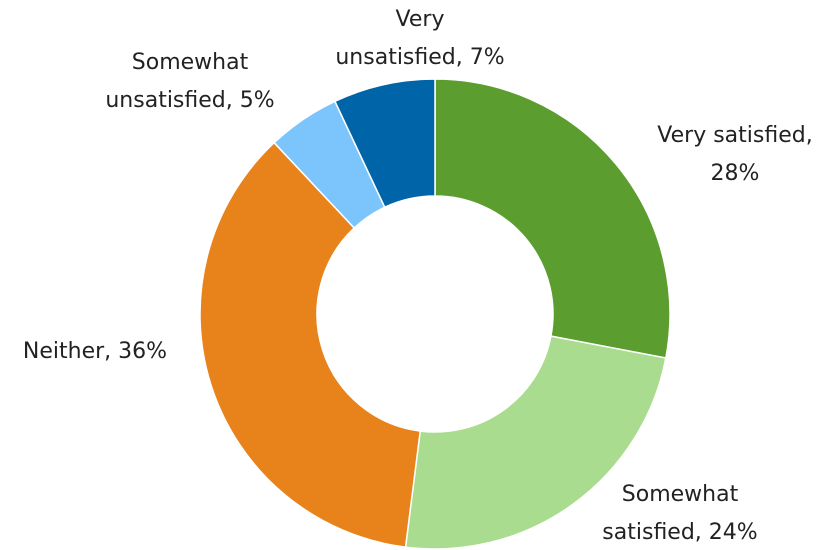 The height and width of the screenshot is (550, 830). Describe the element at coordinates (95, 351) in the screenshot. I see `data-label: Neither, 36%` at that location.